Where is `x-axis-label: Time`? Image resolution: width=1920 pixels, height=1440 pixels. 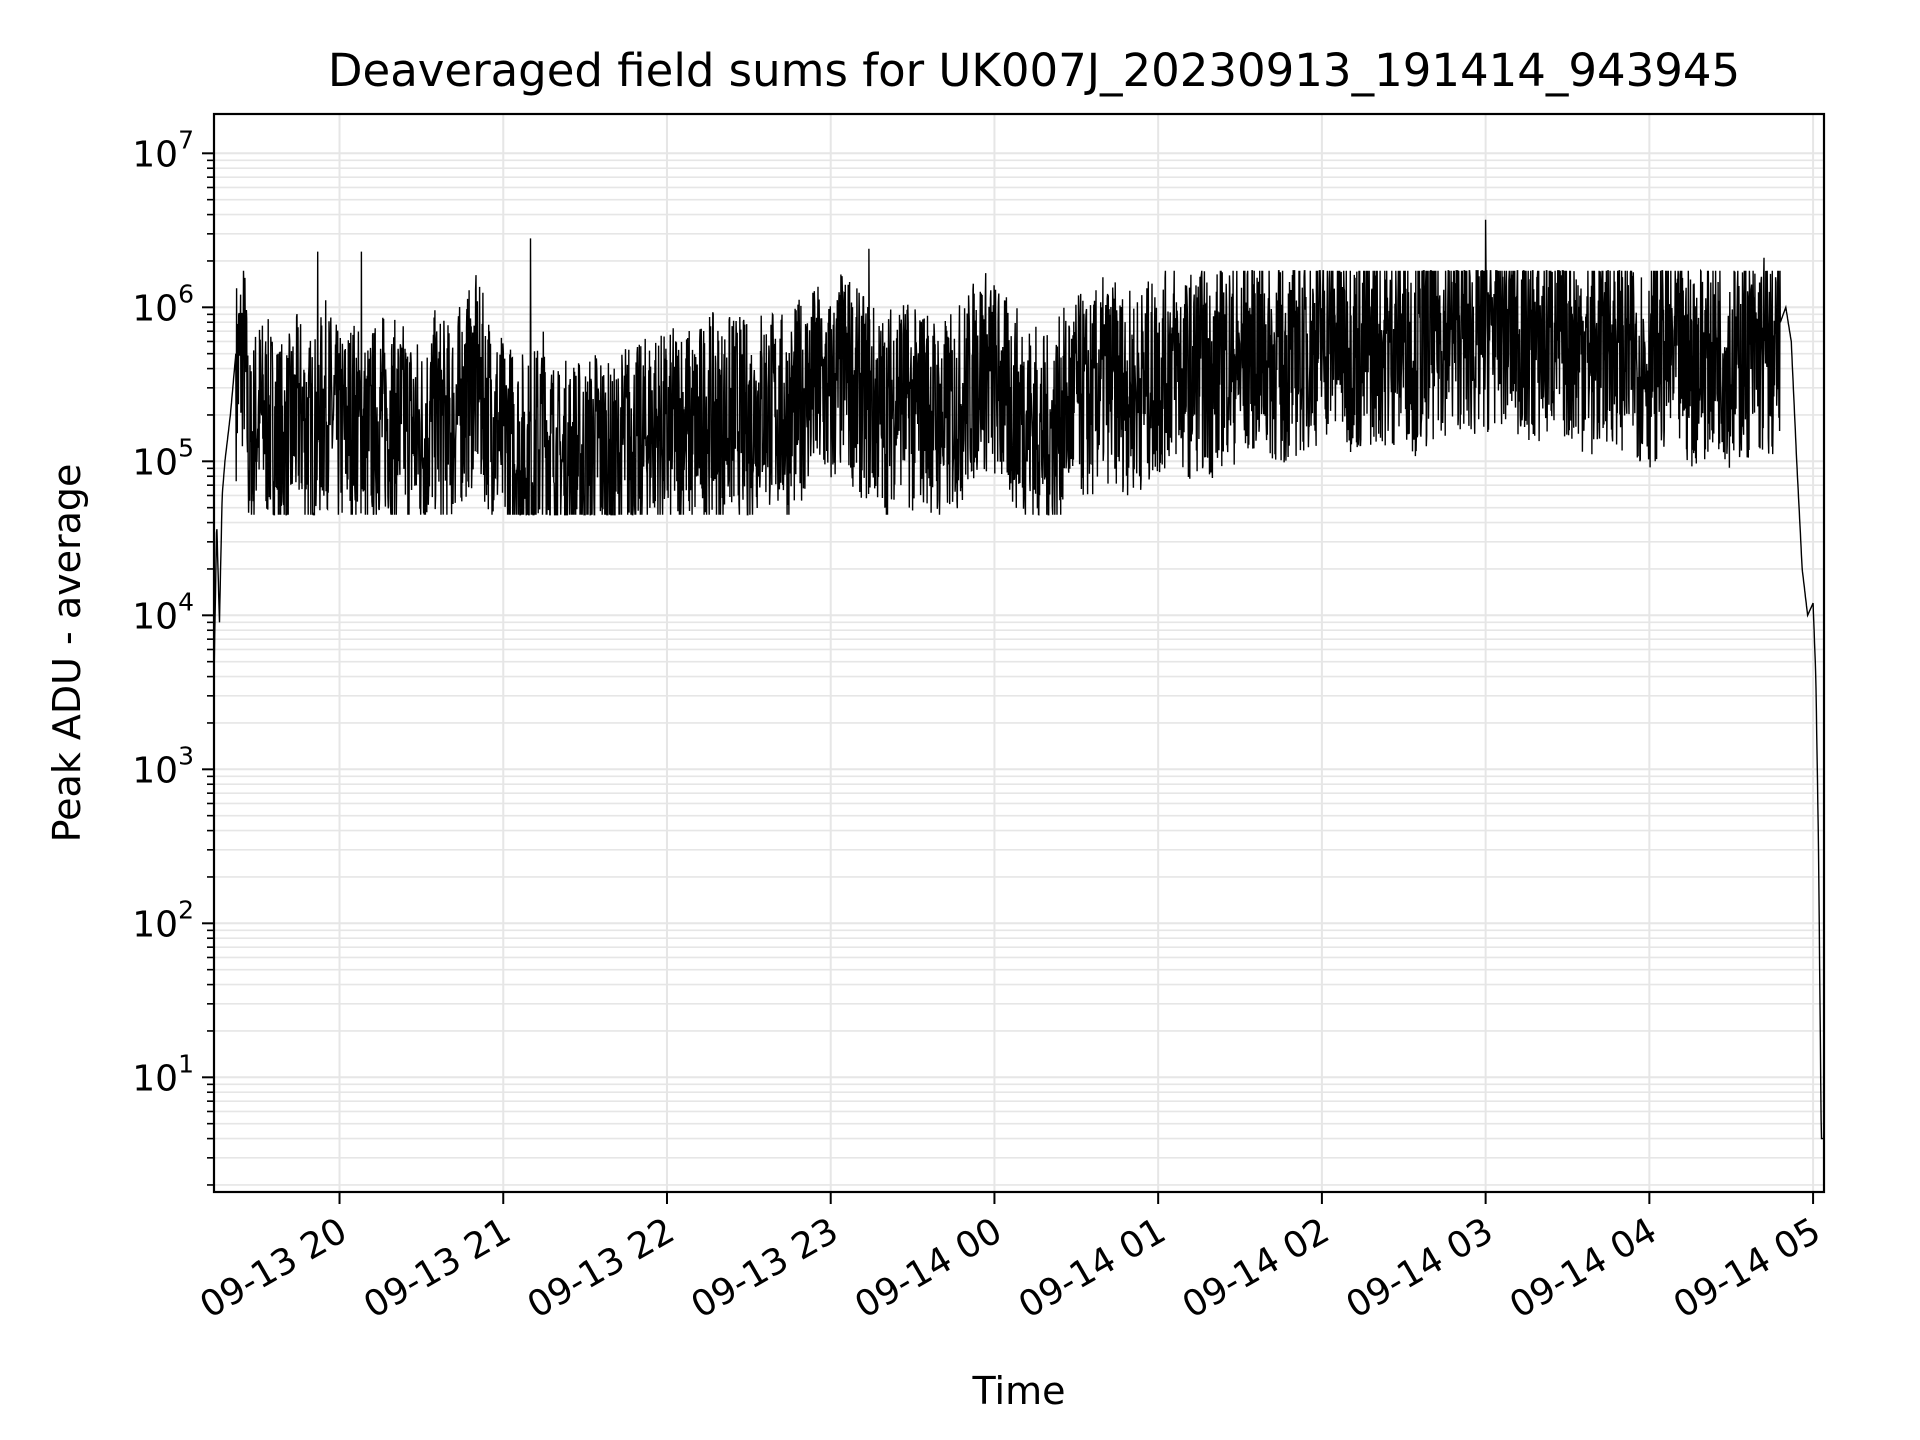 x-axis-label: Time is located at coordinates (1019, 1391).